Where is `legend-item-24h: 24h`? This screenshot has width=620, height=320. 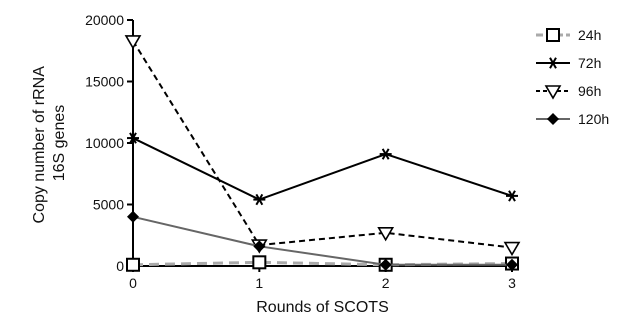
legend-item-24h: 24h is located at coordinates (568, 35).